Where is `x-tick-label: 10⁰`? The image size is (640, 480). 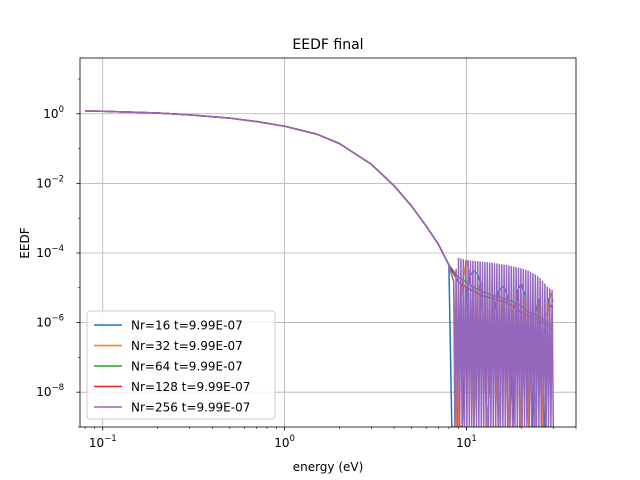 x-tick-label: 10⁰ is located at coordinates (284, 442).